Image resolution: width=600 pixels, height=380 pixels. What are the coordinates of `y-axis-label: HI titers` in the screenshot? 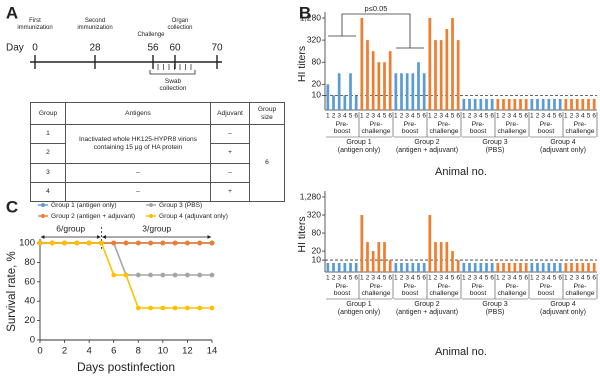 It's located at (302, 64).